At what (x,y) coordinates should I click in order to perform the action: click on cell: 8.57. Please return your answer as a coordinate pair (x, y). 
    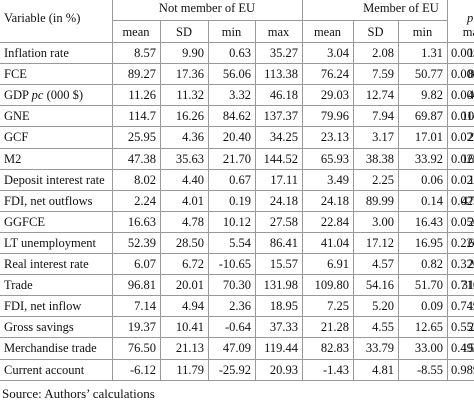
    Looking at the image, I should click on (145, 53).